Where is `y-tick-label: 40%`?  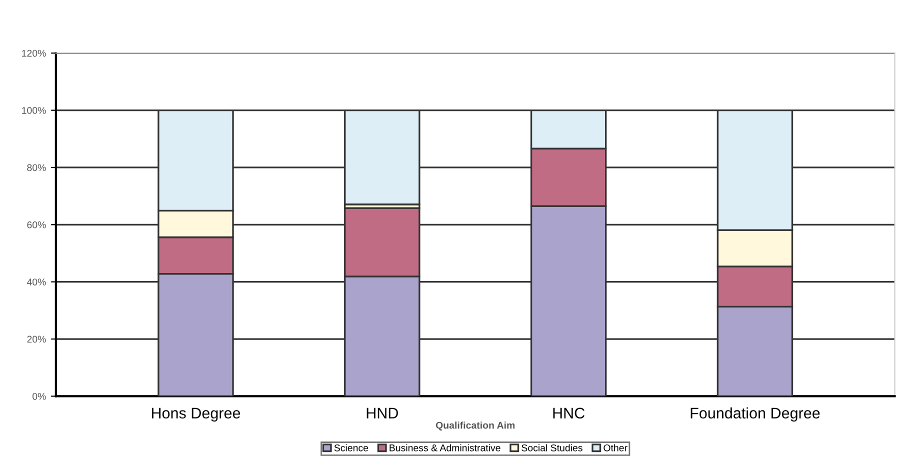 y-tick-label: 40% is located at coordinates (36, 282).